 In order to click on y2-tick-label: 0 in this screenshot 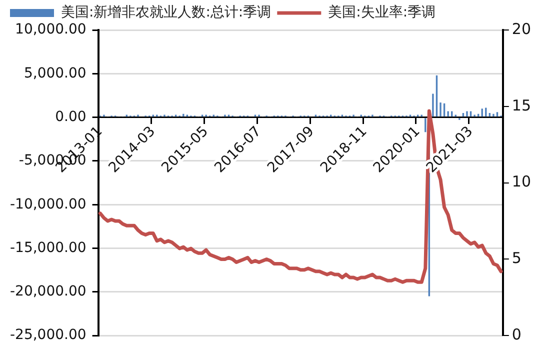, I will do `click(517, 334)`.